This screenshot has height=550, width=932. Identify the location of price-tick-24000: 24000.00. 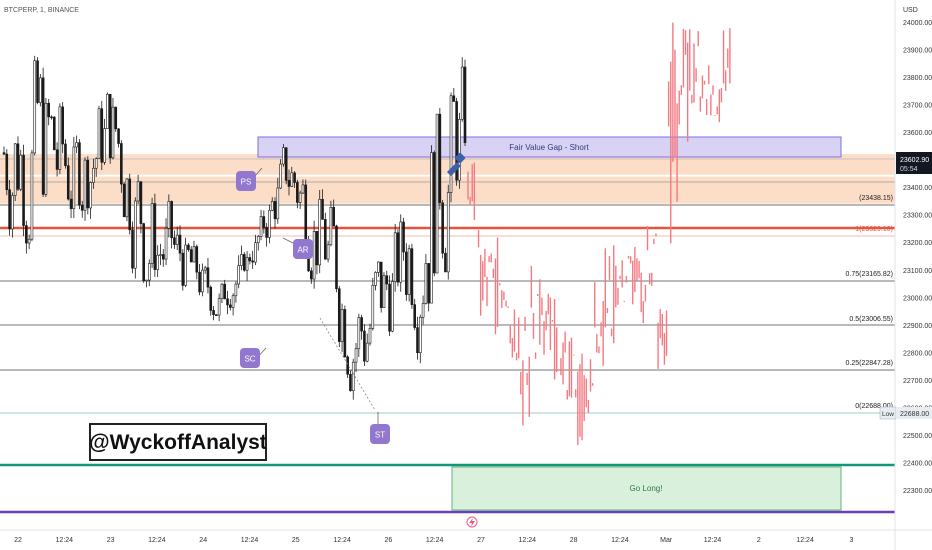
(917, 23).